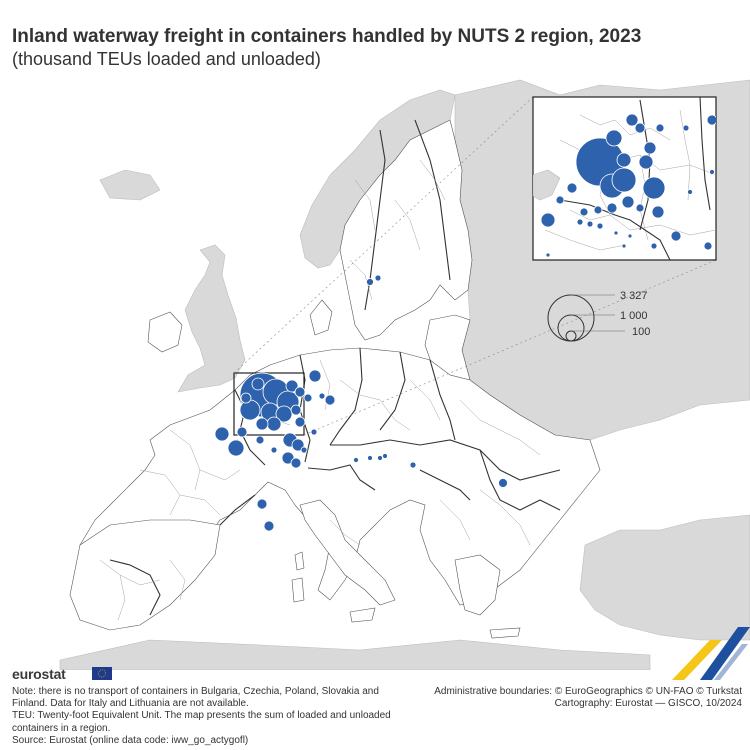 This screenshot has height=750, width=750. I want to click on main-map-bubbles, so click(361, 403).